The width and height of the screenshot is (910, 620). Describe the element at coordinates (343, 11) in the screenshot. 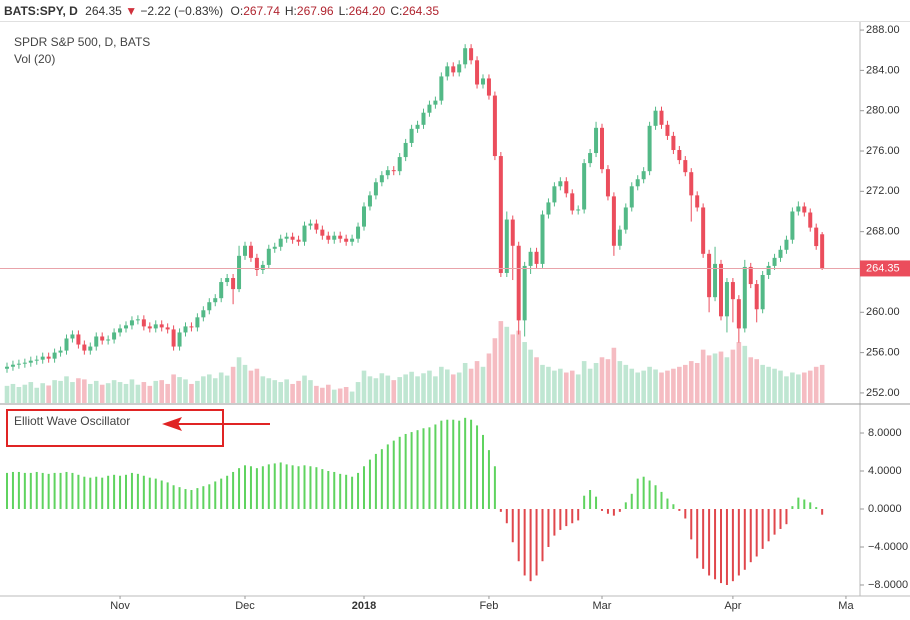

I see `ohlc-name: L:` at that location.